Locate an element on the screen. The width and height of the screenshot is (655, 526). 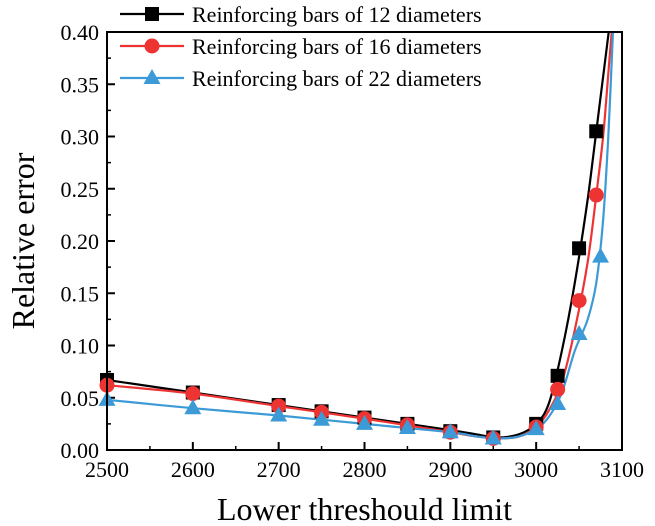
y-axis-title: Relative error is located at coordinates (23, 240).